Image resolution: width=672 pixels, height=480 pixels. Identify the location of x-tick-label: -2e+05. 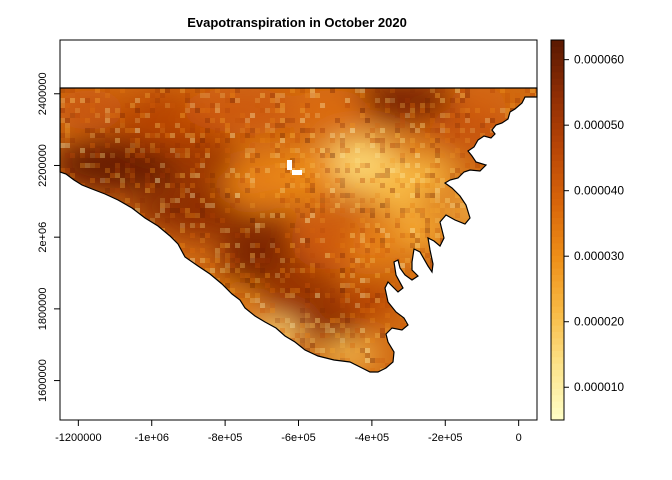
(445, 438).